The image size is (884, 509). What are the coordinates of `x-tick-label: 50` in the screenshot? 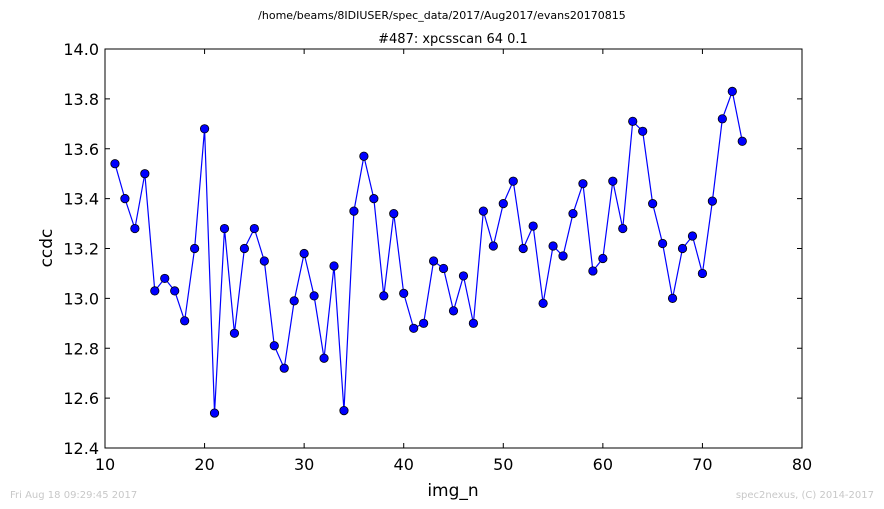 It's located at (503, 464).